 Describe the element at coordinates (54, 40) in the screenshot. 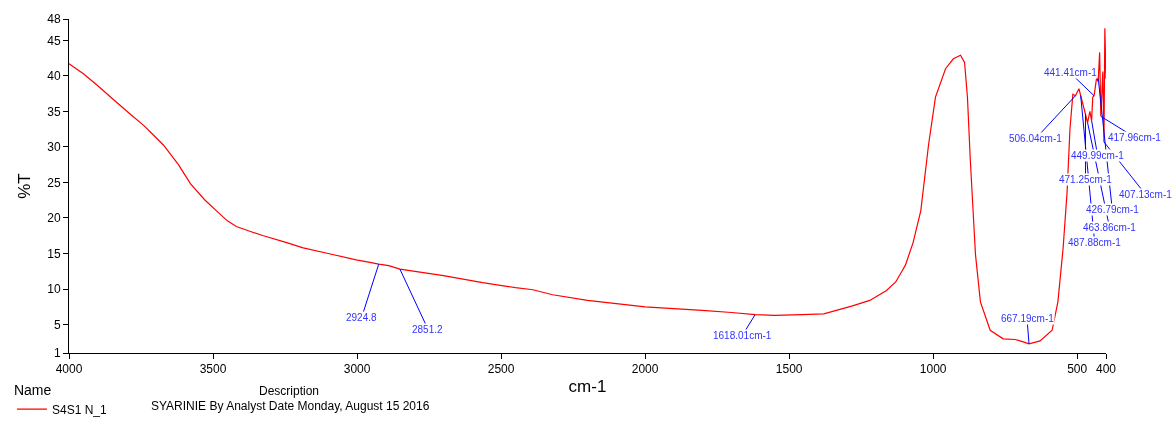

I see `y-tick-label: 45` at that location.